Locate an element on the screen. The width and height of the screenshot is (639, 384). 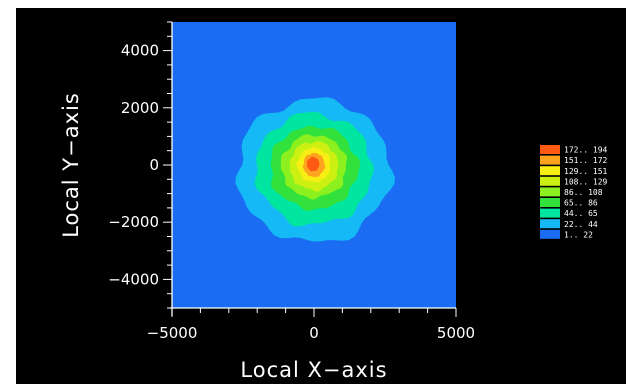
legend-label: 1.. 22 is located at coordinates (578, 234).